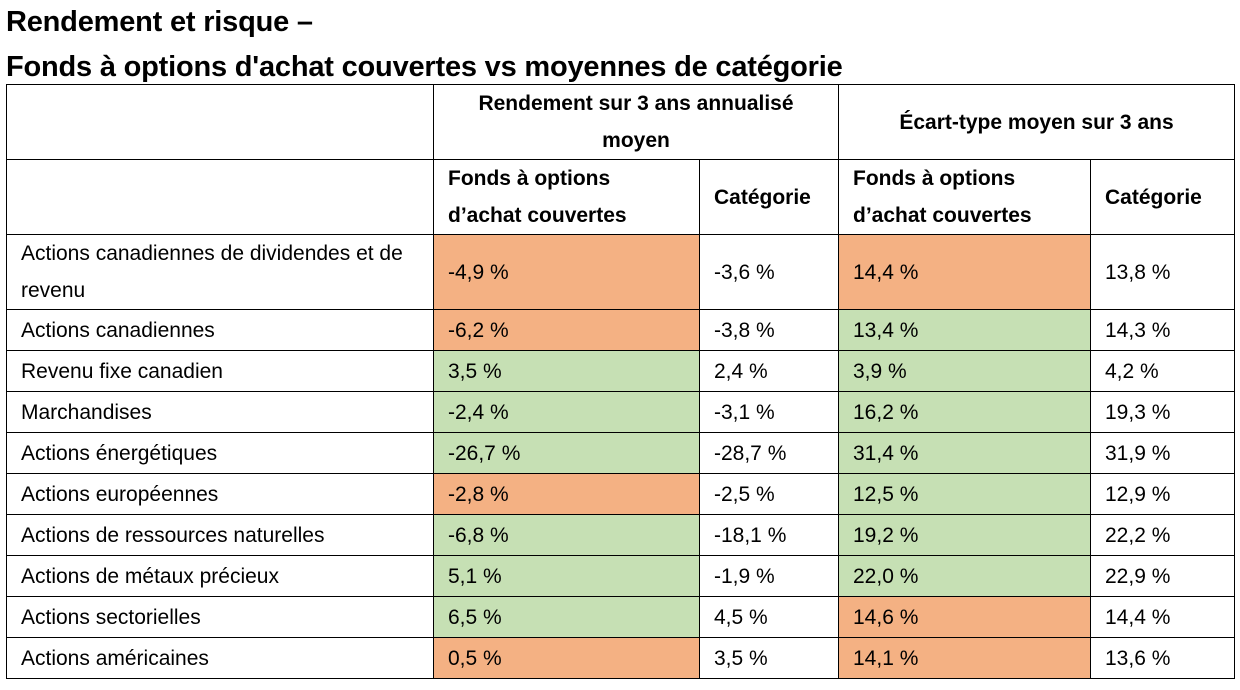 The width and height of the screenshot is (1240, 690). I want to click on table-row: Marchandises -2,4 % -3,1 % 16,2 % 19,3 %, so click(620, 412).